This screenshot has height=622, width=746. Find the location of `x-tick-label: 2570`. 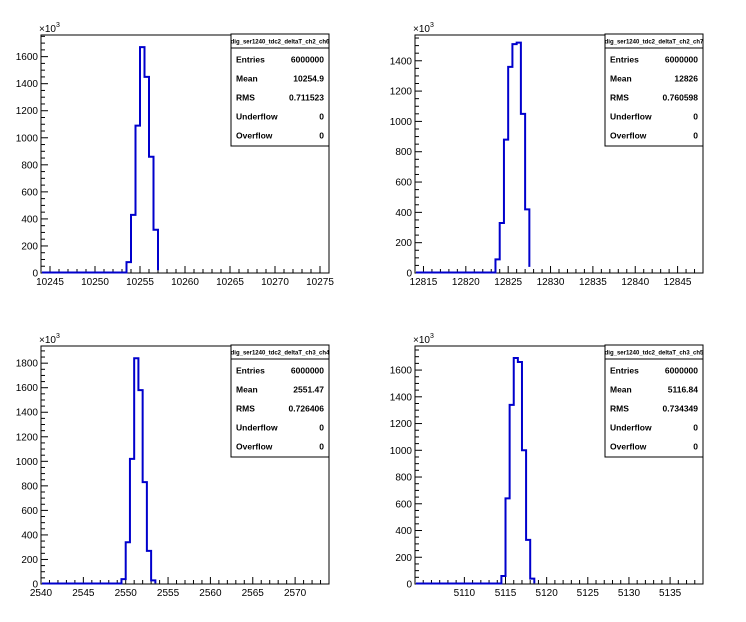

x-tick-label: 2570 is located at coordinates (295, 593).